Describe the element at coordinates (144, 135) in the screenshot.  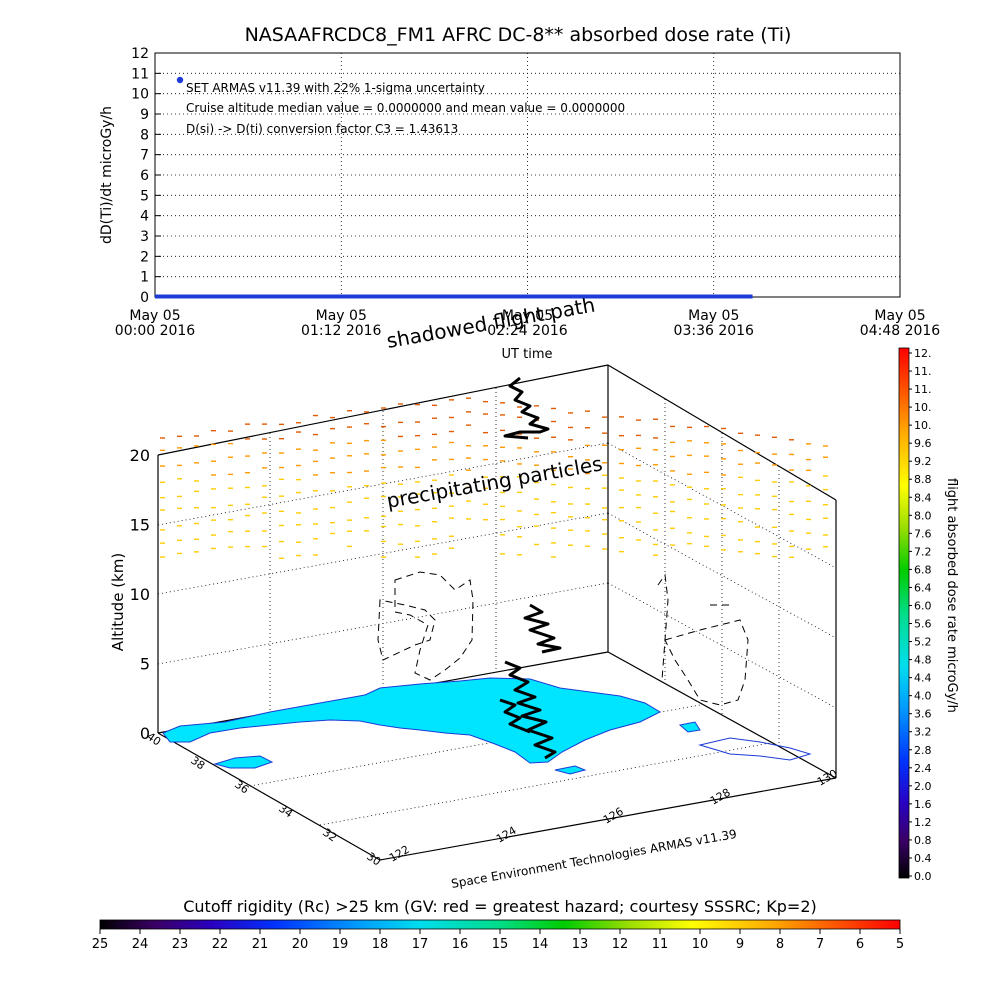
I see `top-y-tick-label: 8` at that location.